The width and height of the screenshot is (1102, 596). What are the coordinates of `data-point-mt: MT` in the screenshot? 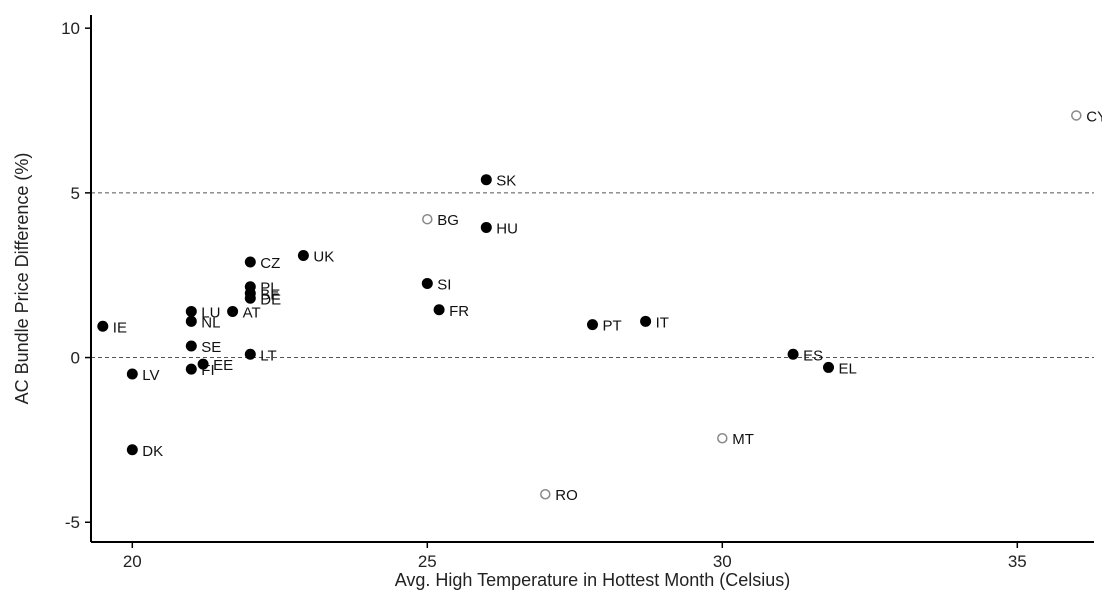 It's located at (735, 439).